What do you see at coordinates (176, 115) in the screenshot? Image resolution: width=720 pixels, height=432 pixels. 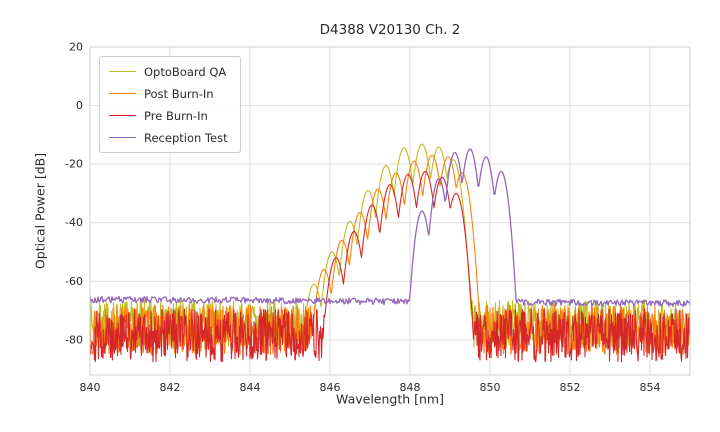 I see `legend-label: Pre Burn-In` at bounding box center [176, 115].